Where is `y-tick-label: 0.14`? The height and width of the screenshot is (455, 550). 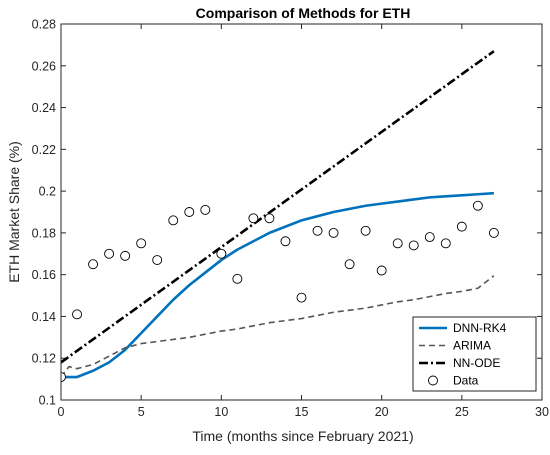 y-tick-label: 0.14 is located at coordinates (44, 317).